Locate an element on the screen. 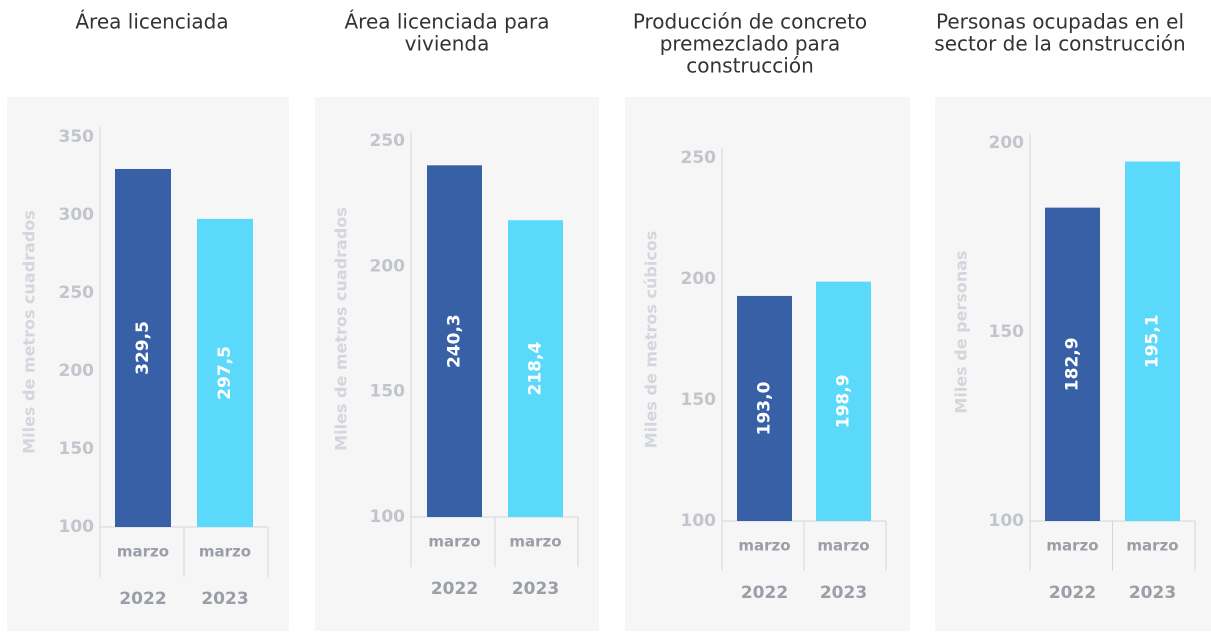 This screenshot has height=635, width=1211. data-label: 193,0 is located at coordinates (765, 408).